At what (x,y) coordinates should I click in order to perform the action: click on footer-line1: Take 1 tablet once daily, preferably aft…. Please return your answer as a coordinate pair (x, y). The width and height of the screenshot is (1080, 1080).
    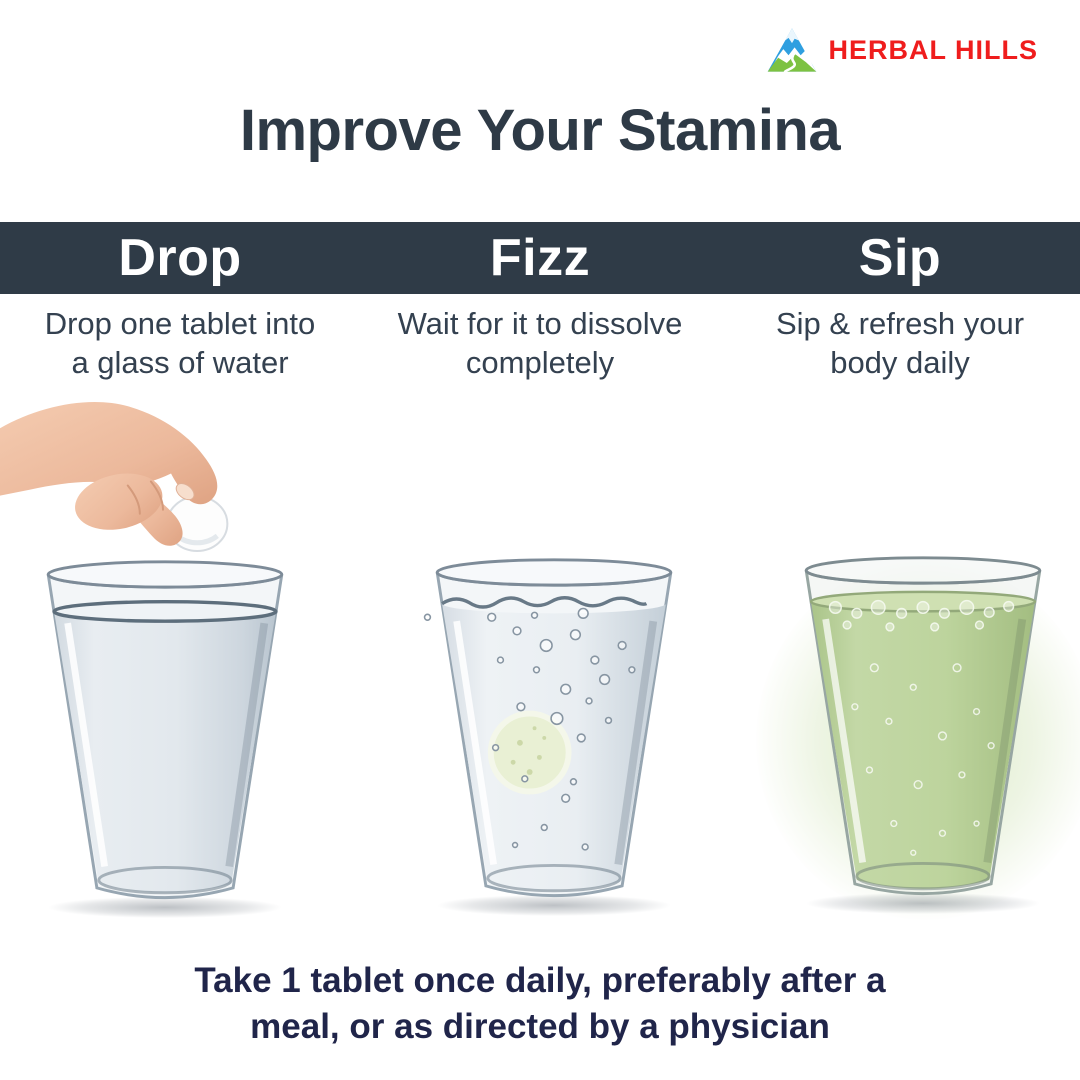
    Looking at the image, I should click on (540, 980).